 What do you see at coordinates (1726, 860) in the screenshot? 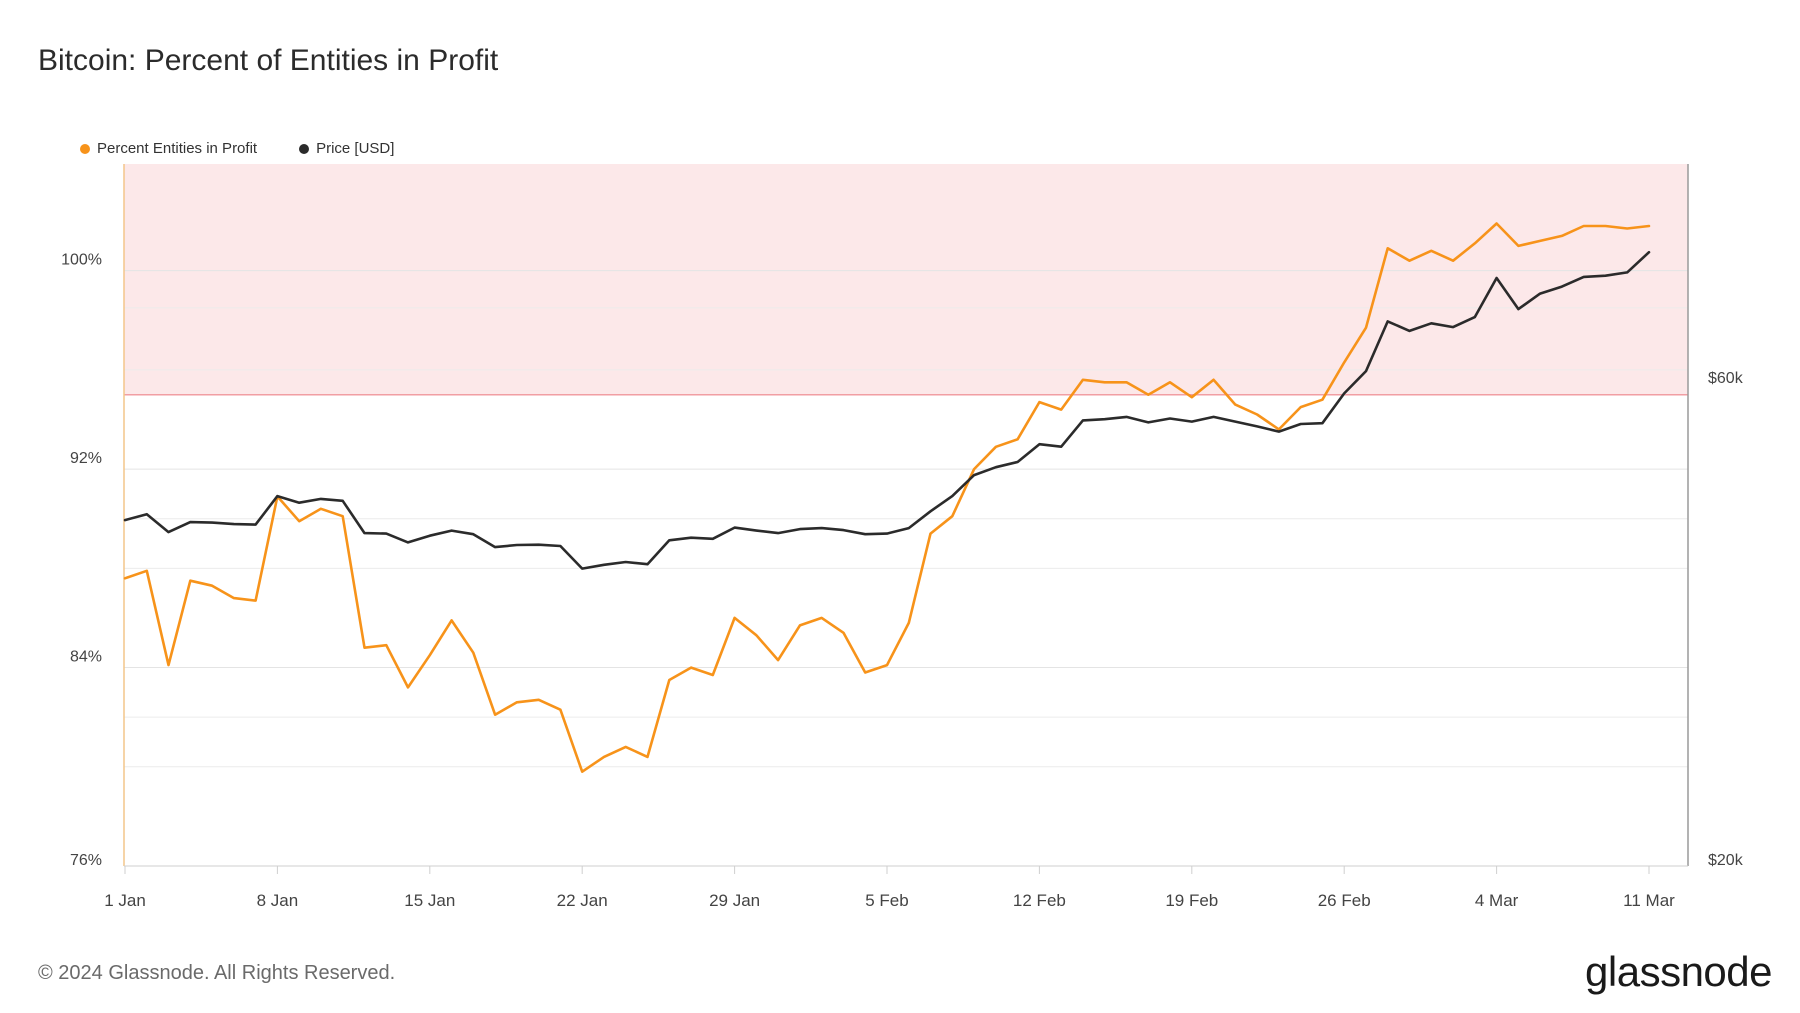
I see `y-right-tick-label: $20k` at bounding box center [1726, 860].